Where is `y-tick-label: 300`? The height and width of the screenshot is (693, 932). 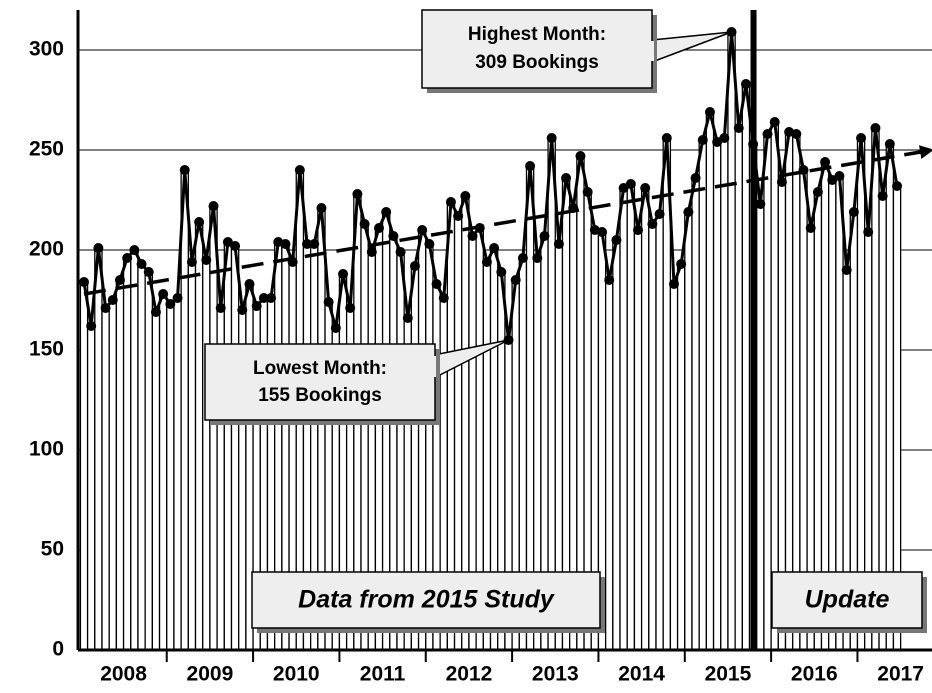 y-tick-label: 300 is located at coordinates (46, 49).